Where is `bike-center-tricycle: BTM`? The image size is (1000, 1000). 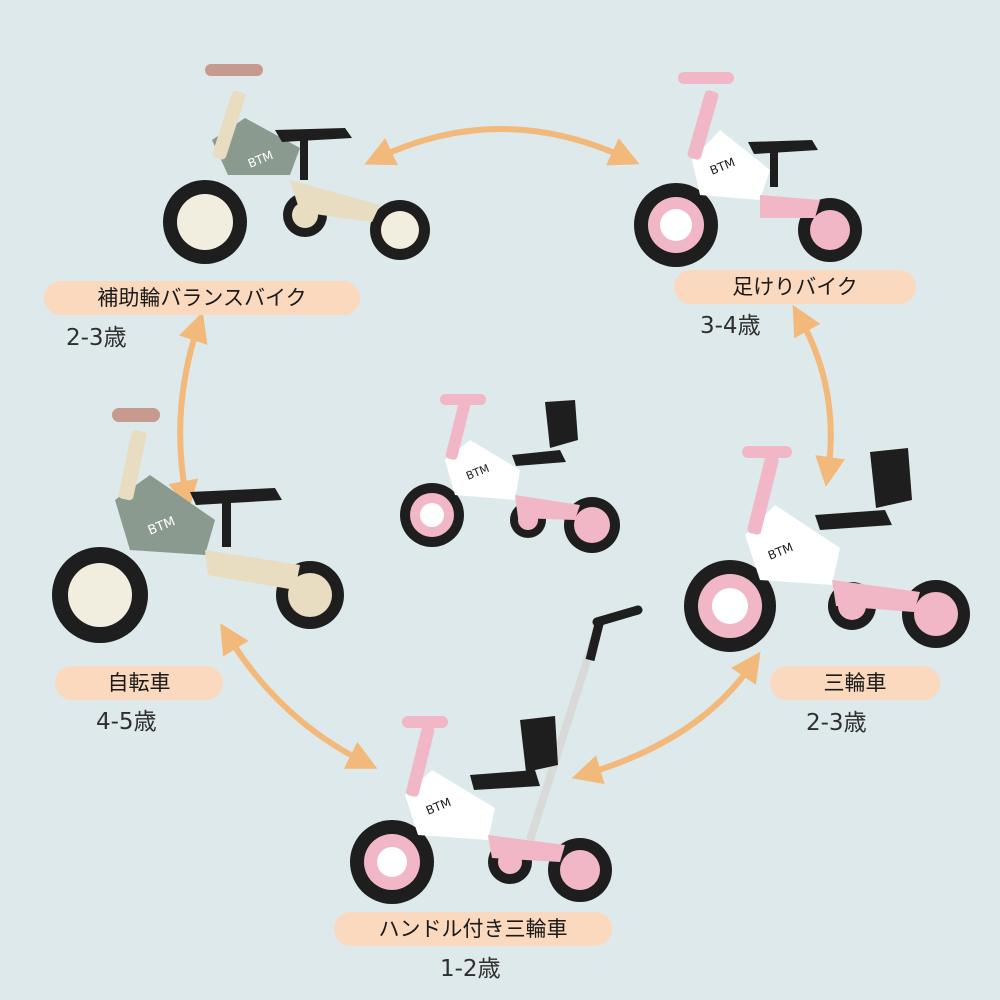
bike-center-tricycle: BTM is located at coordinates (510, 473).